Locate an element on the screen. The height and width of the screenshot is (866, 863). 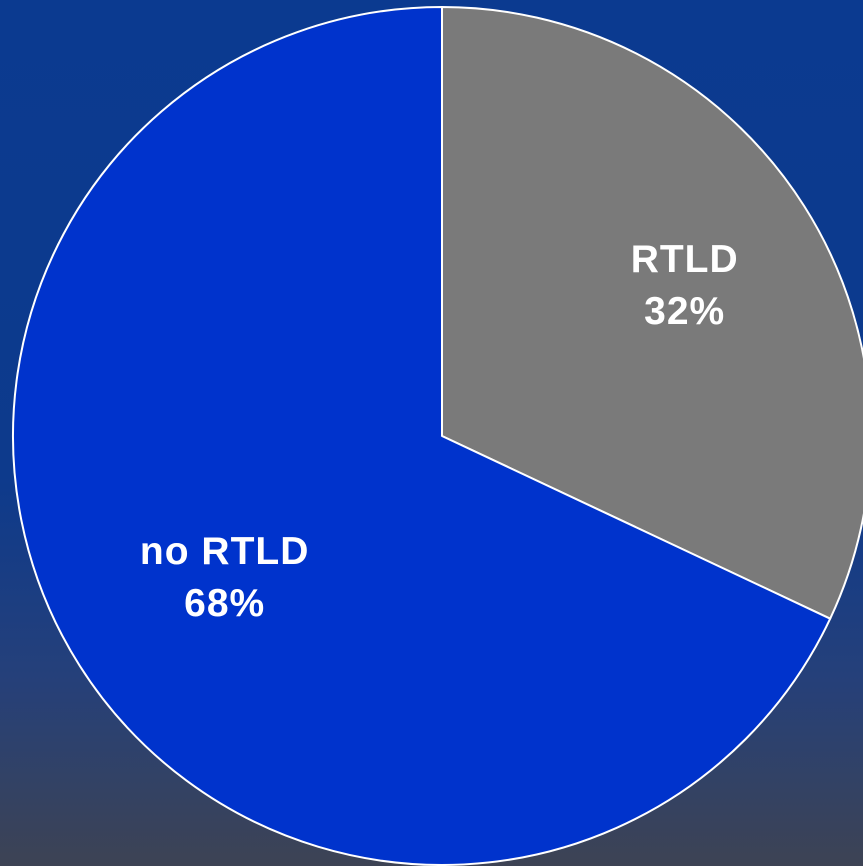
slice-label-no-rtld: no RTLD is located at coordinates (224, 551).